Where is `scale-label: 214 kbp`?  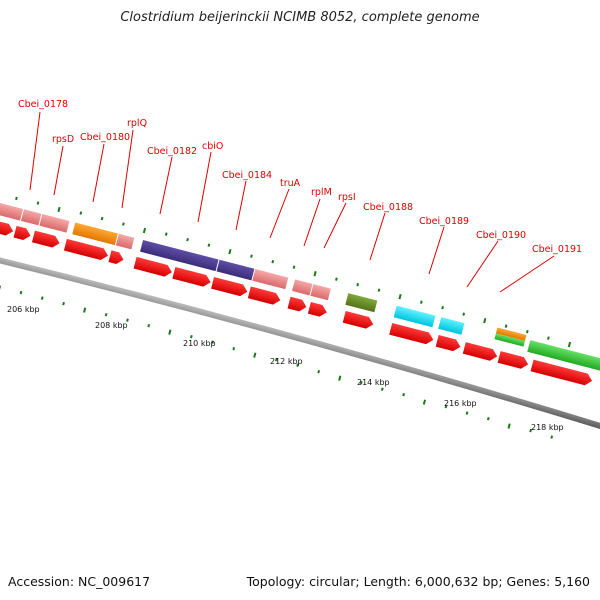
scale-label: 214 kbp is located at coordinates (373, 382).